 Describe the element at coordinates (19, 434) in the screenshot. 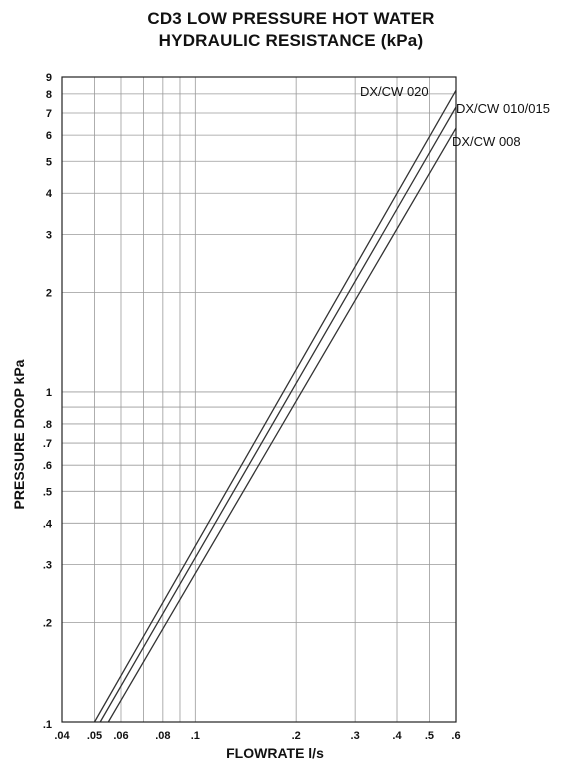

I see `y-axis-label: PRESSURE DROP kPa` at that location.